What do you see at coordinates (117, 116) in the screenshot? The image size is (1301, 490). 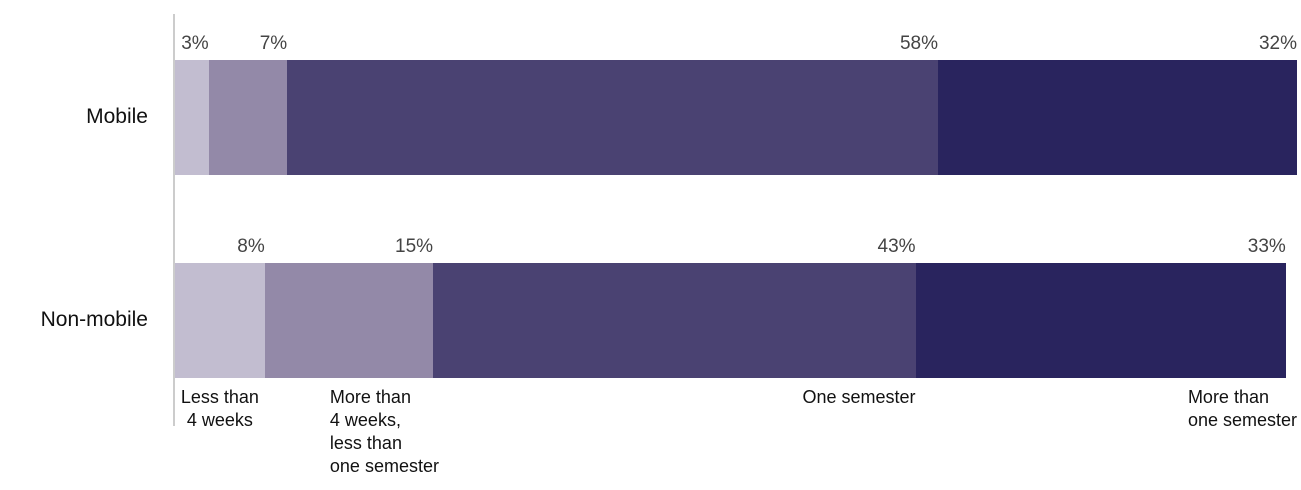 I see `category-label: Mobile` at bounding box center [117, 116].